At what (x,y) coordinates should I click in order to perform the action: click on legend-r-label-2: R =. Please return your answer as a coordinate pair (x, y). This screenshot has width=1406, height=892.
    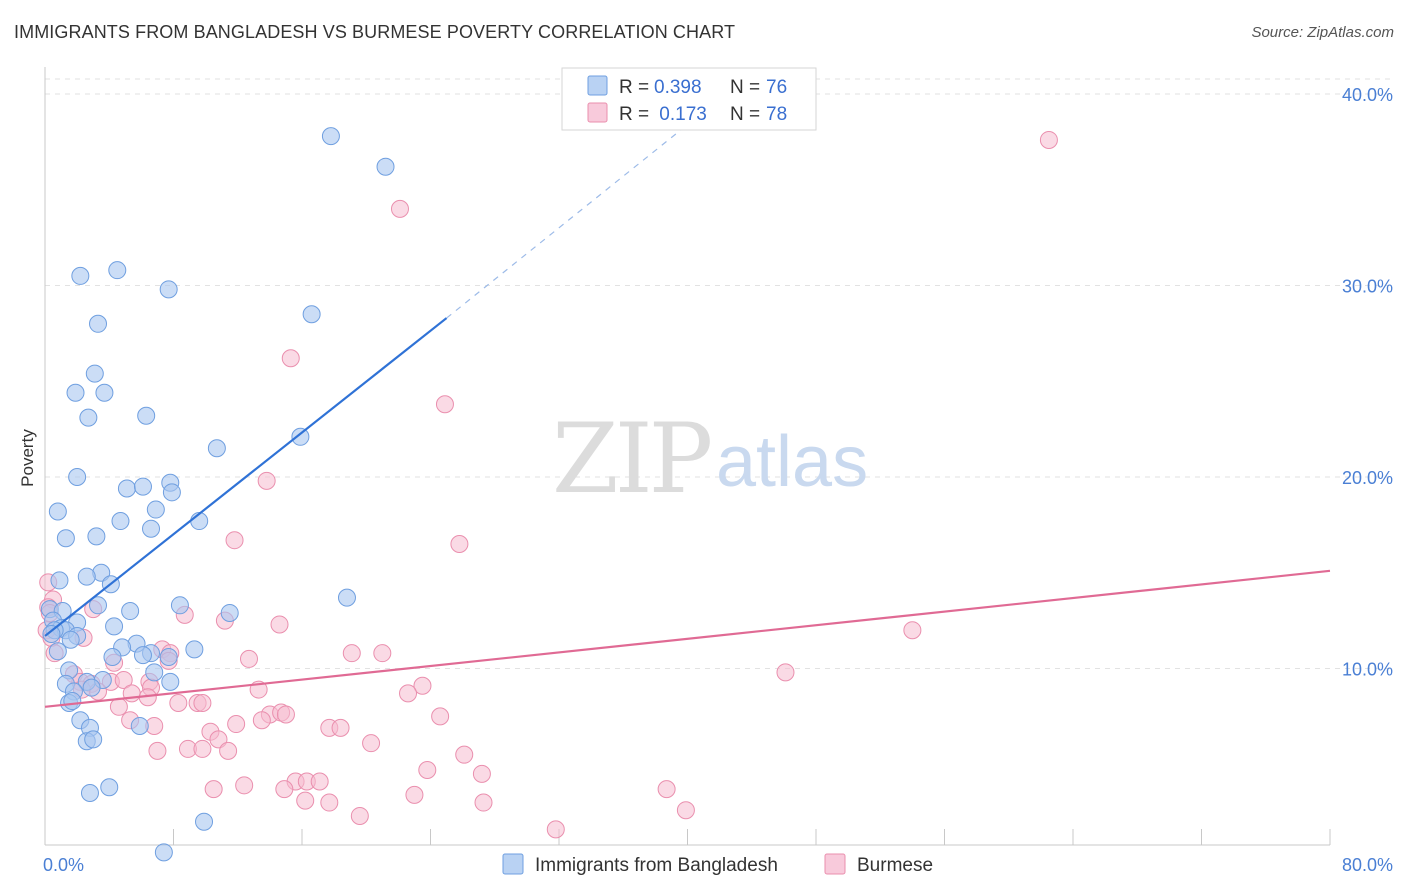
    Looking at the image, I should click on (634, 114).